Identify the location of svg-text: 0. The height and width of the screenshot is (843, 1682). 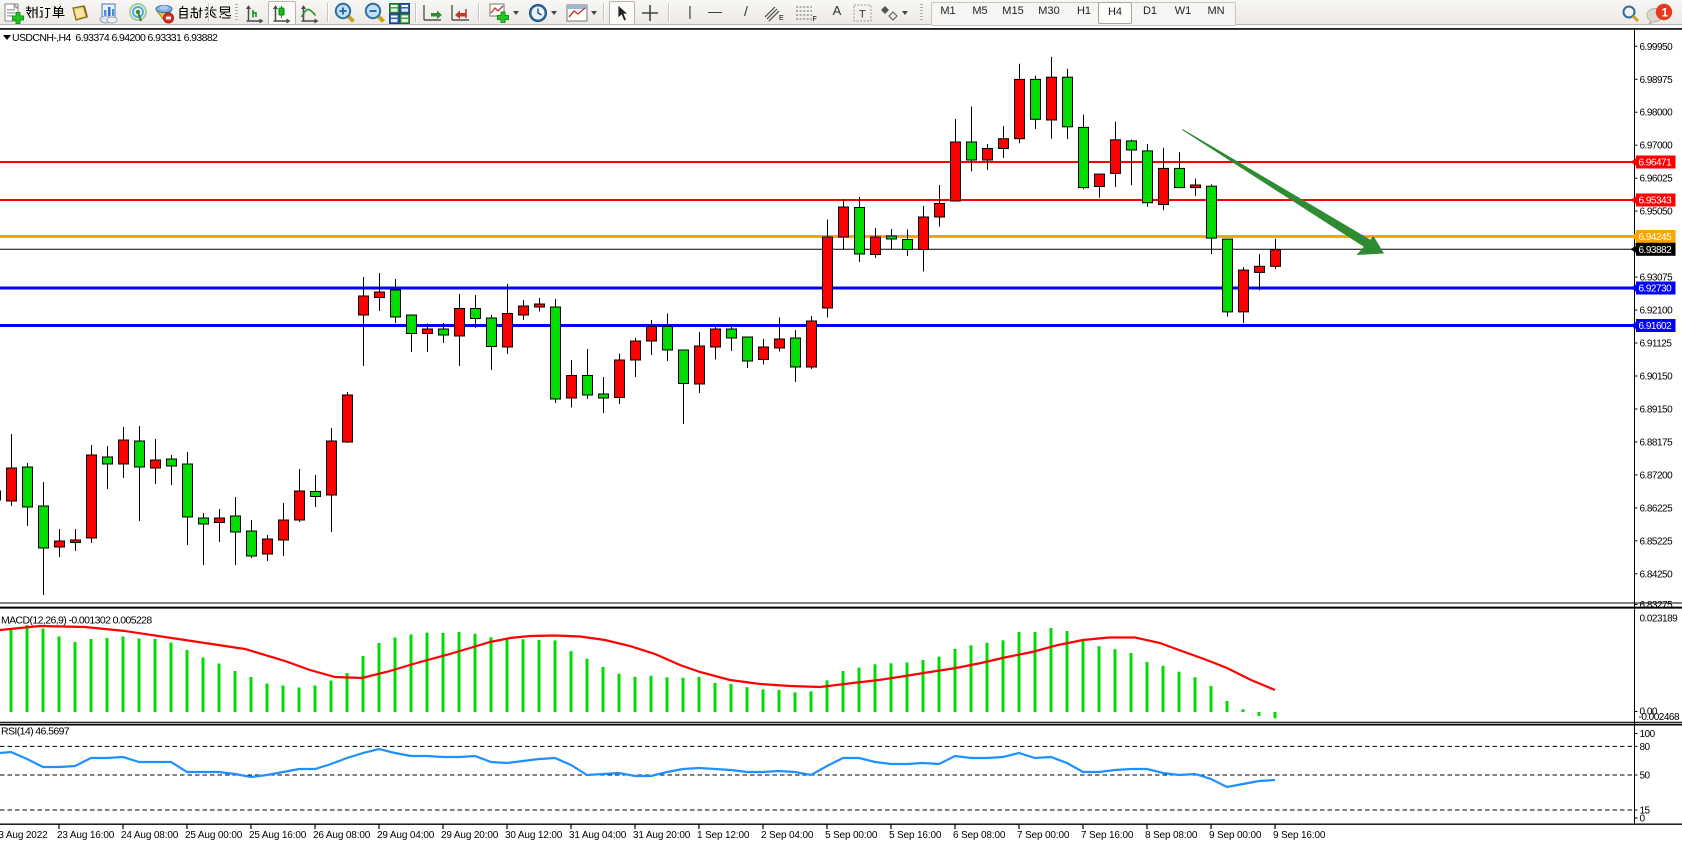
(1643, 819).